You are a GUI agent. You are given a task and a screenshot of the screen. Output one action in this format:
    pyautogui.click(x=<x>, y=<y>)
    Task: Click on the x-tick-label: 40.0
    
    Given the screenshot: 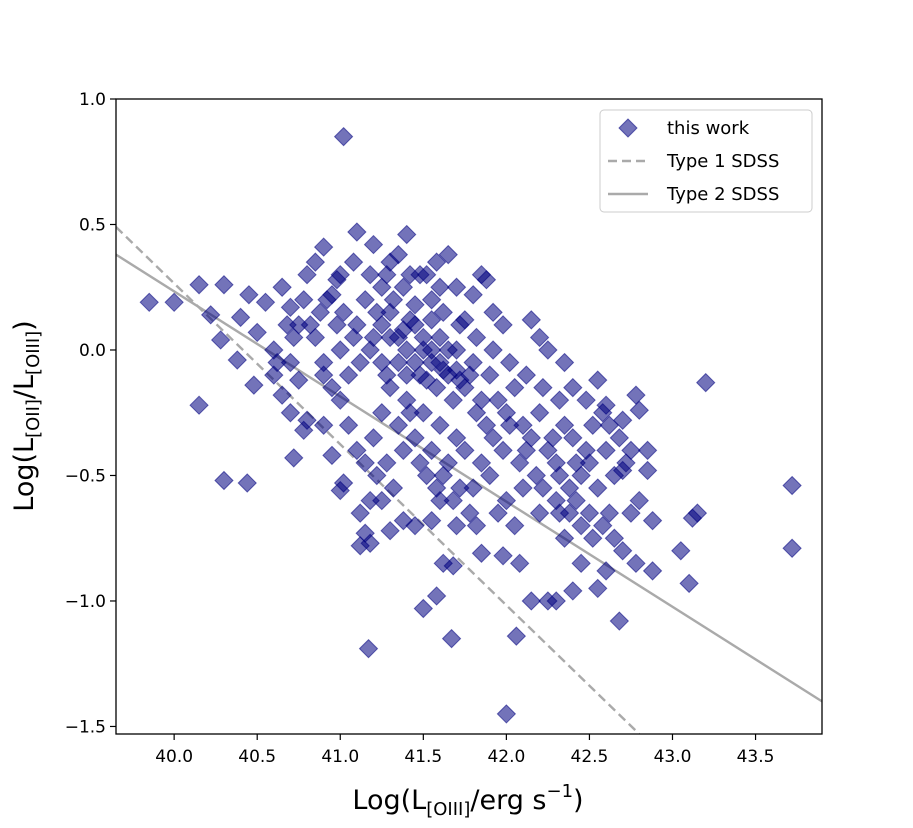 What is the action you would take?
    pyautogui.click(x=174, y=757)
    